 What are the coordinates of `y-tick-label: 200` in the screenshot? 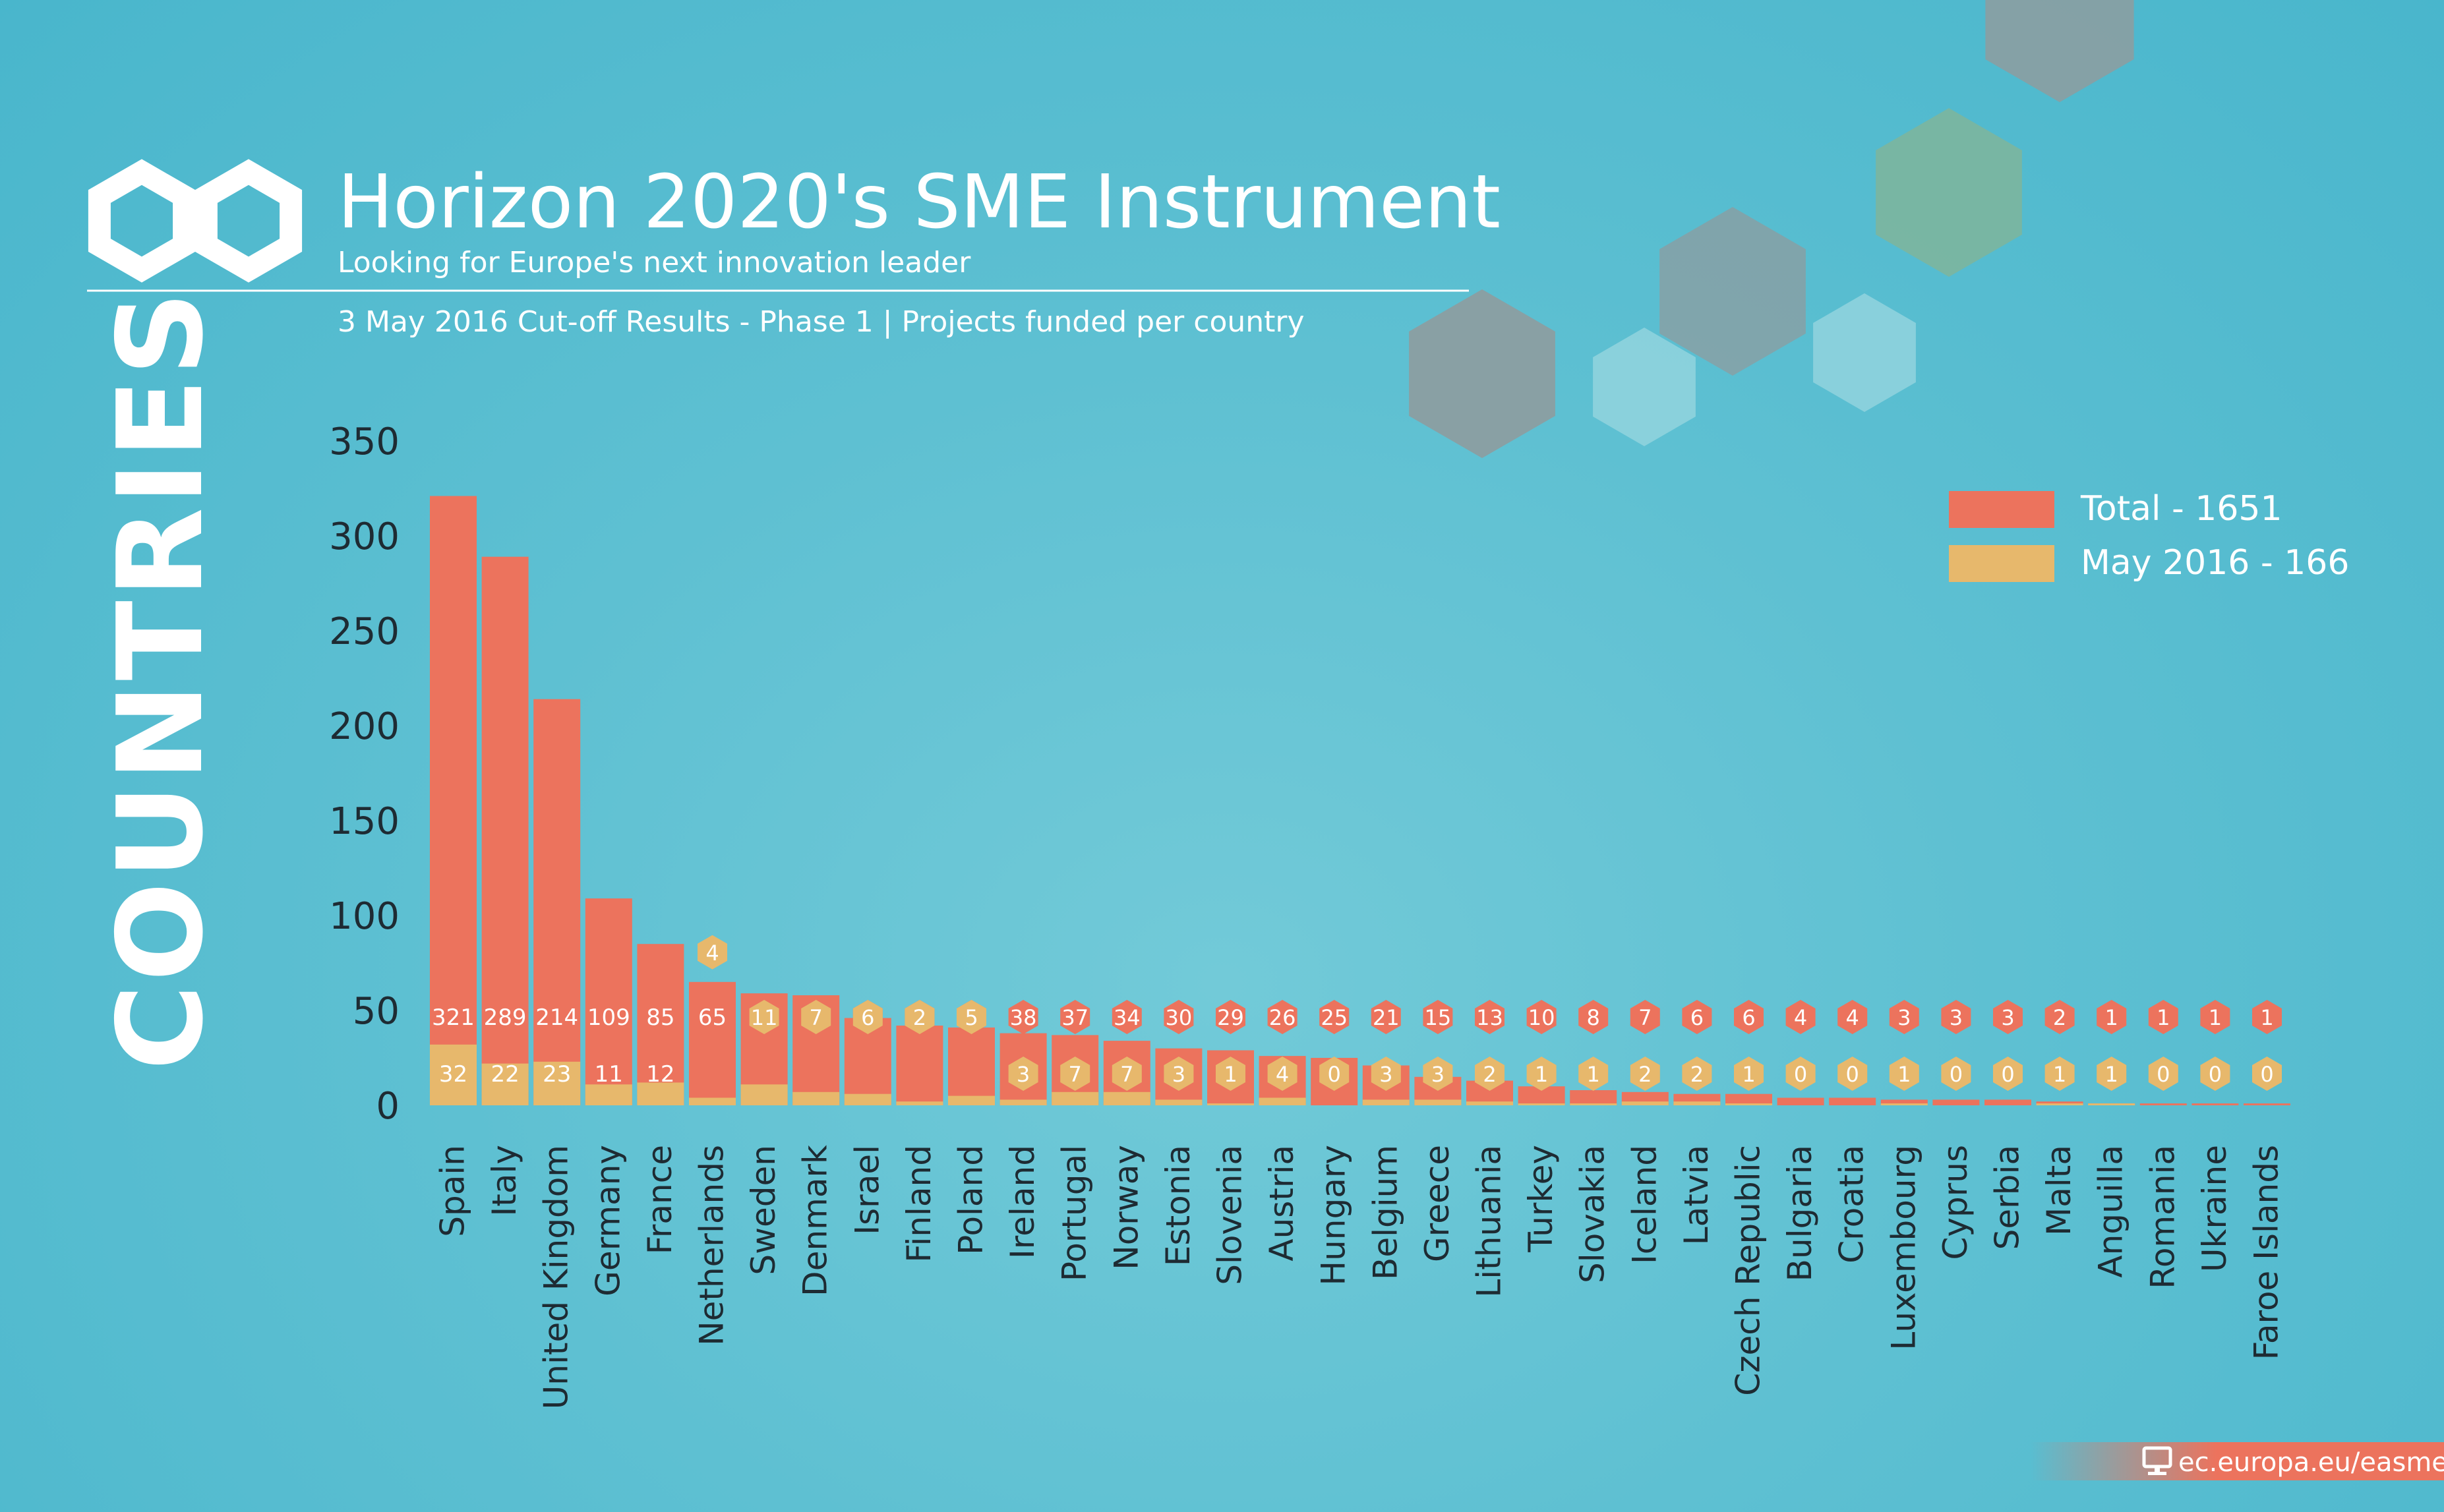 It's located at (364, 726).